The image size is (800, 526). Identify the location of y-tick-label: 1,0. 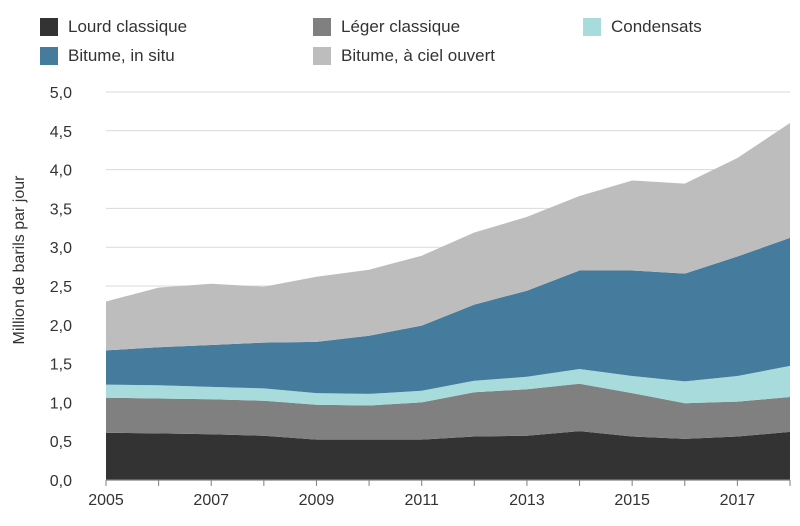
(61, 403).